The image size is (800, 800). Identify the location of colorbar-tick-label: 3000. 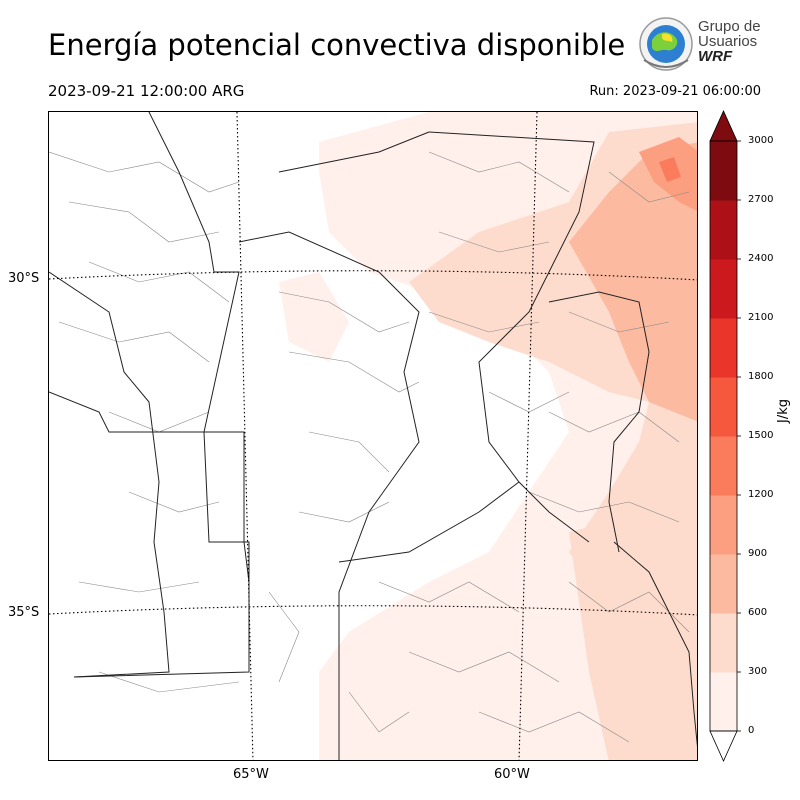
(761, 140).